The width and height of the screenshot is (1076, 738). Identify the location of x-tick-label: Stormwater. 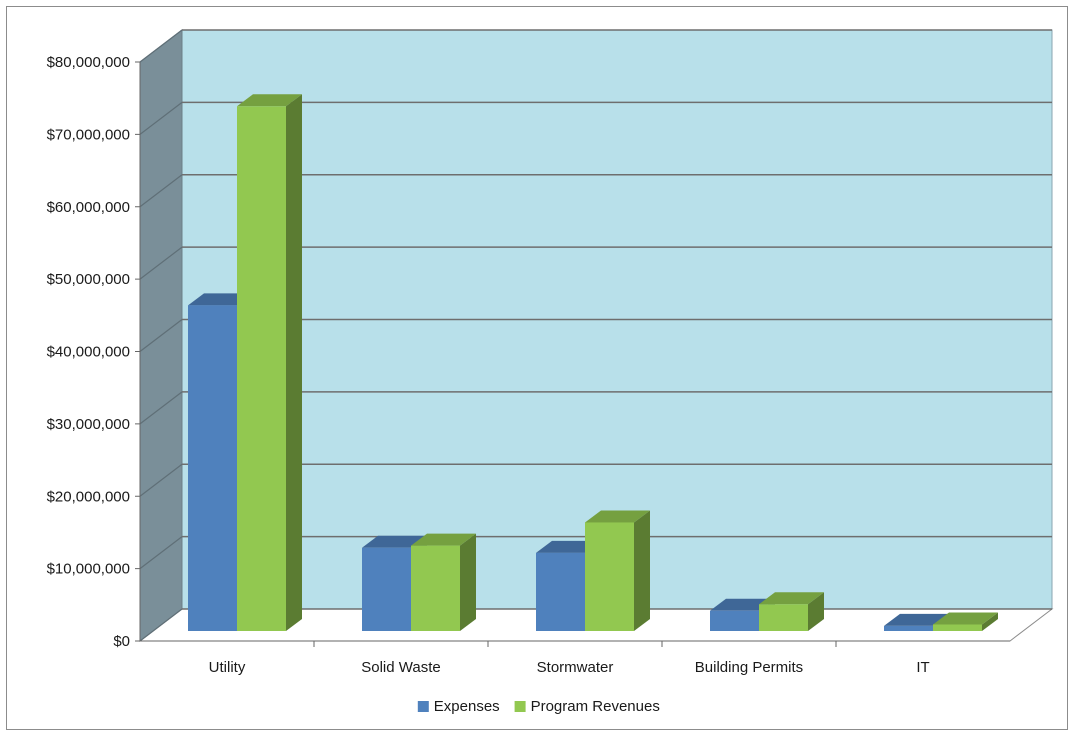
(575, 667).